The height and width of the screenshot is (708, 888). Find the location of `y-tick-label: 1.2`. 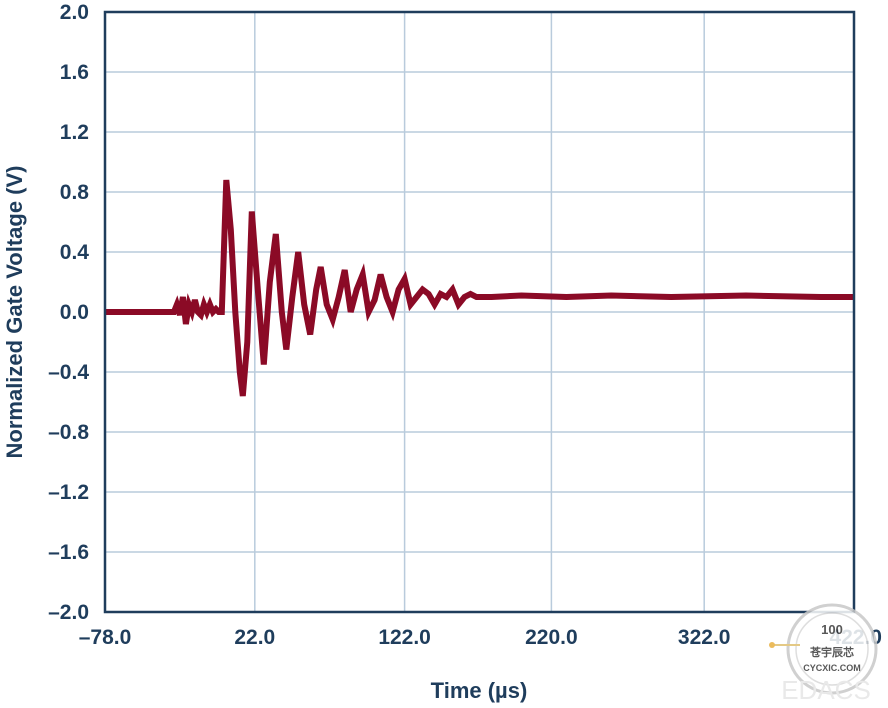

y-tick-label: 1.2 is located at coordinates (74, 132).